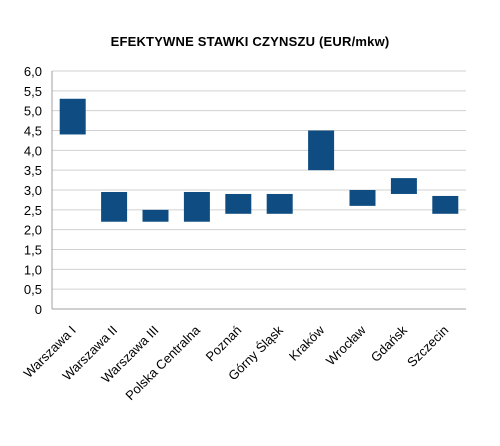 The height and width of the screenshot is (446, 500). Describe the element at coordinates (224, 344) in the screenshot. I see `x-tick-label: Poznań` at that location.